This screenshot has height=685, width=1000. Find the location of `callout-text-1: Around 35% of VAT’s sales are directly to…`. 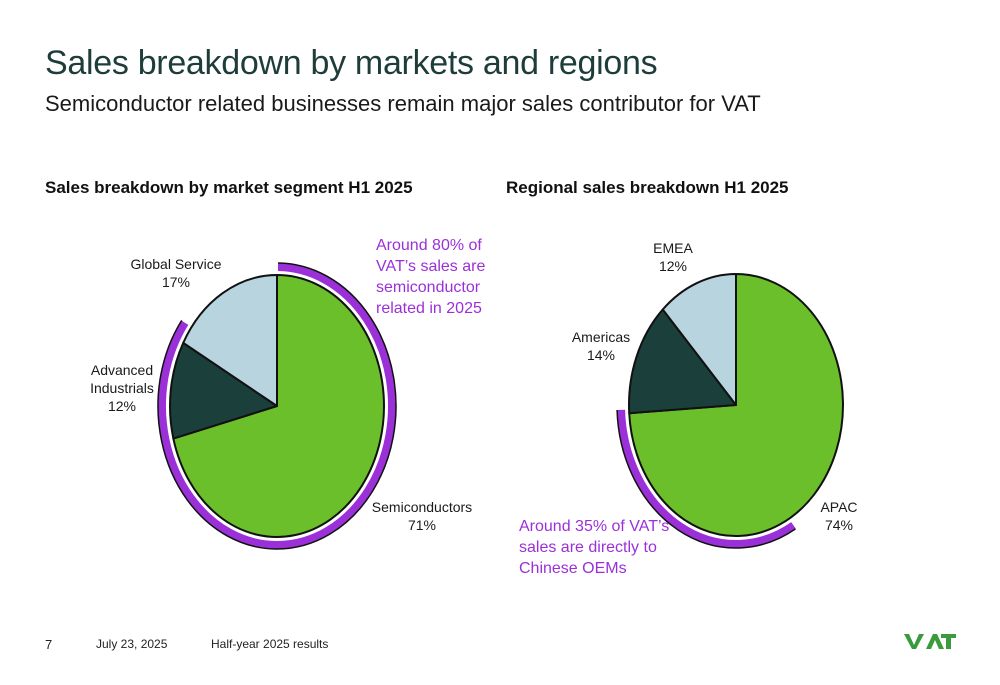

callout-text-1: Around 35% of VAT’s sales are directly to… is located at coordinates (594, 547).